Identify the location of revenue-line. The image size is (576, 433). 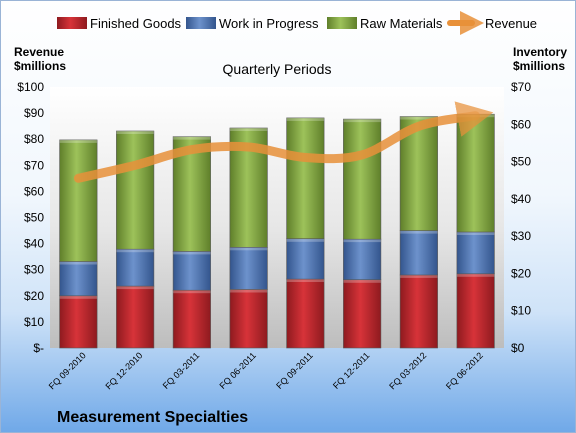
(283, 142).